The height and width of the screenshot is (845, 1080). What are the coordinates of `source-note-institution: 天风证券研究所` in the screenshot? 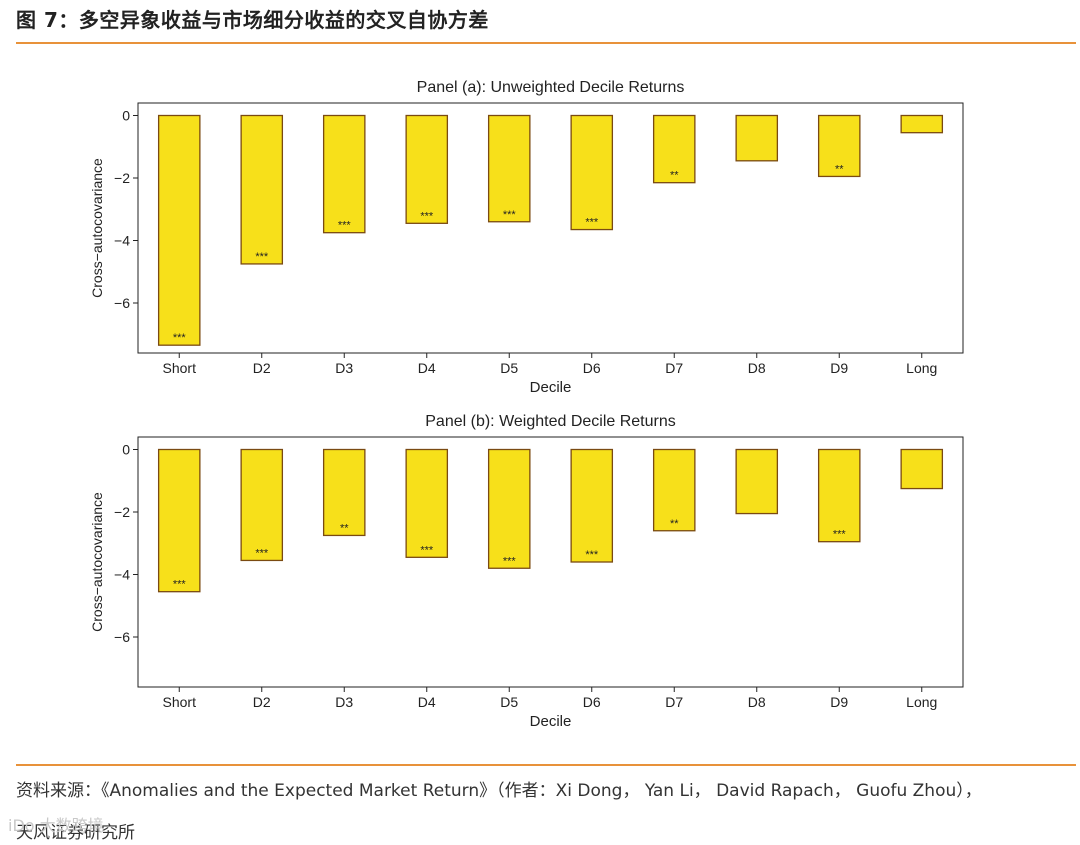 It's located at (75, 833).